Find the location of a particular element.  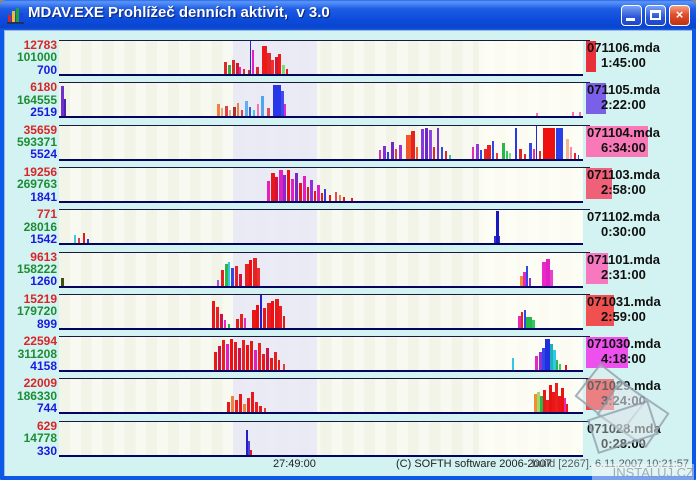

day-label: 071101.mda 2:31:00 is located at coordinates (637, 267).